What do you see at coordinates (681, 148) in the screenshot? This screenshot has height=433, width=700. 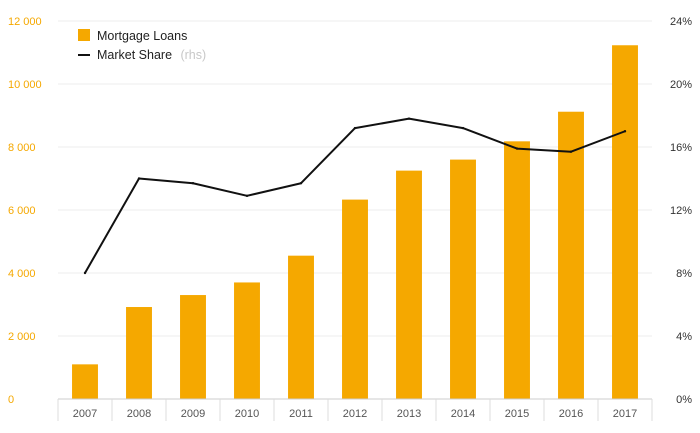 I see `ytick-right-label: 16%` at bounding box center [681, 148].